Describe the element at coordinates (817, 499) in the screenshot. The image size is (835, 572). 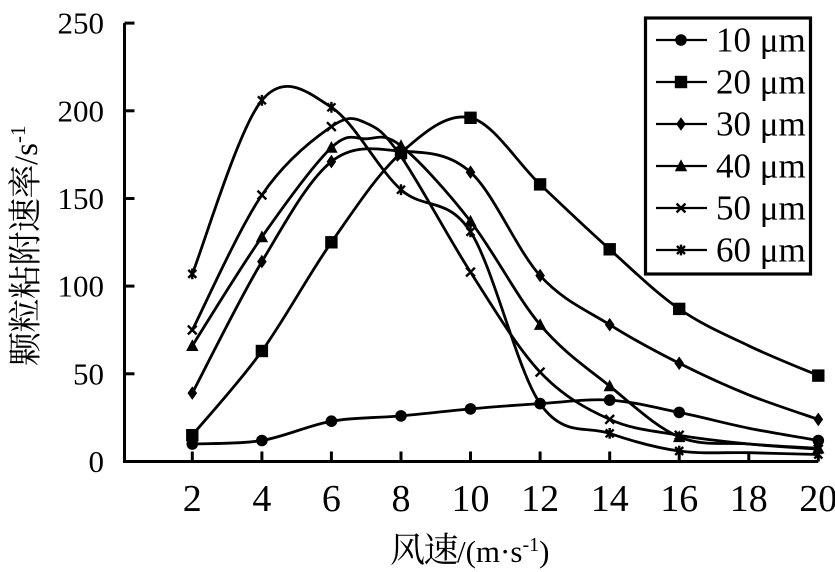
I see `svg-text: 20` at that location.